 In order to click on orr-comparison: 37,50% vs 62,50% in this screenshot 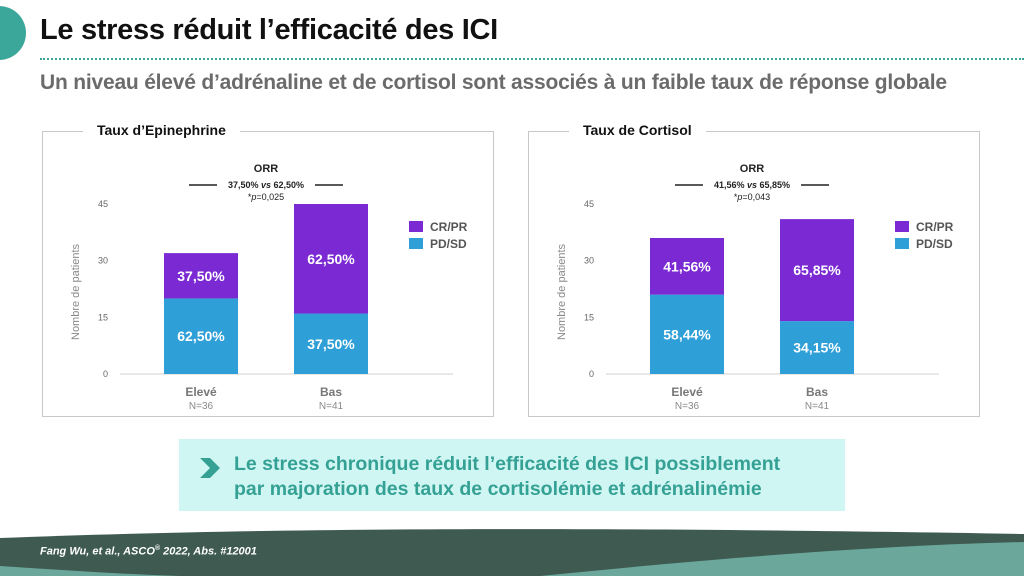, I will do `click(266, 185)`.